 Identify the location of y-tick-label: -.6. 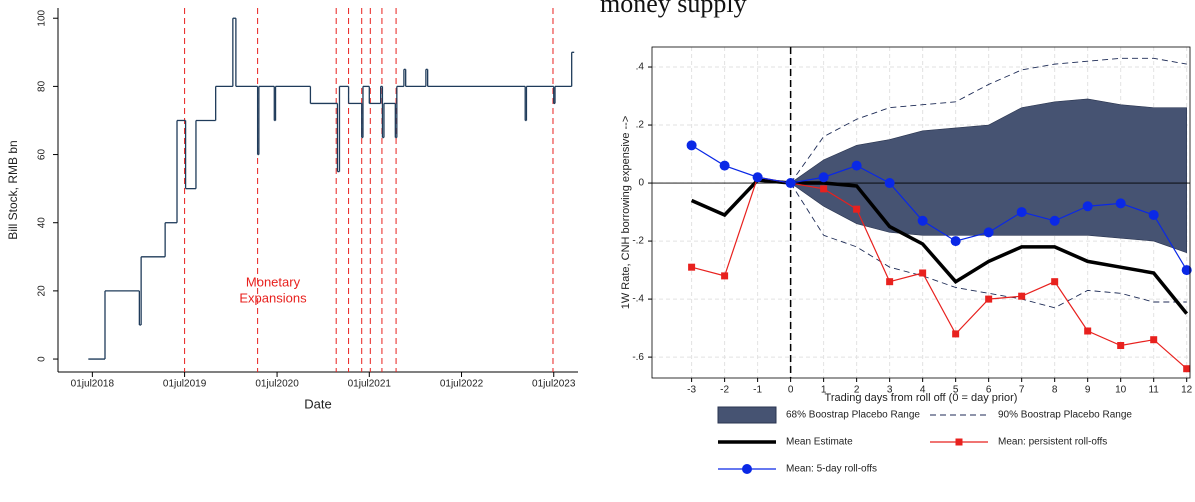
(638, 357).